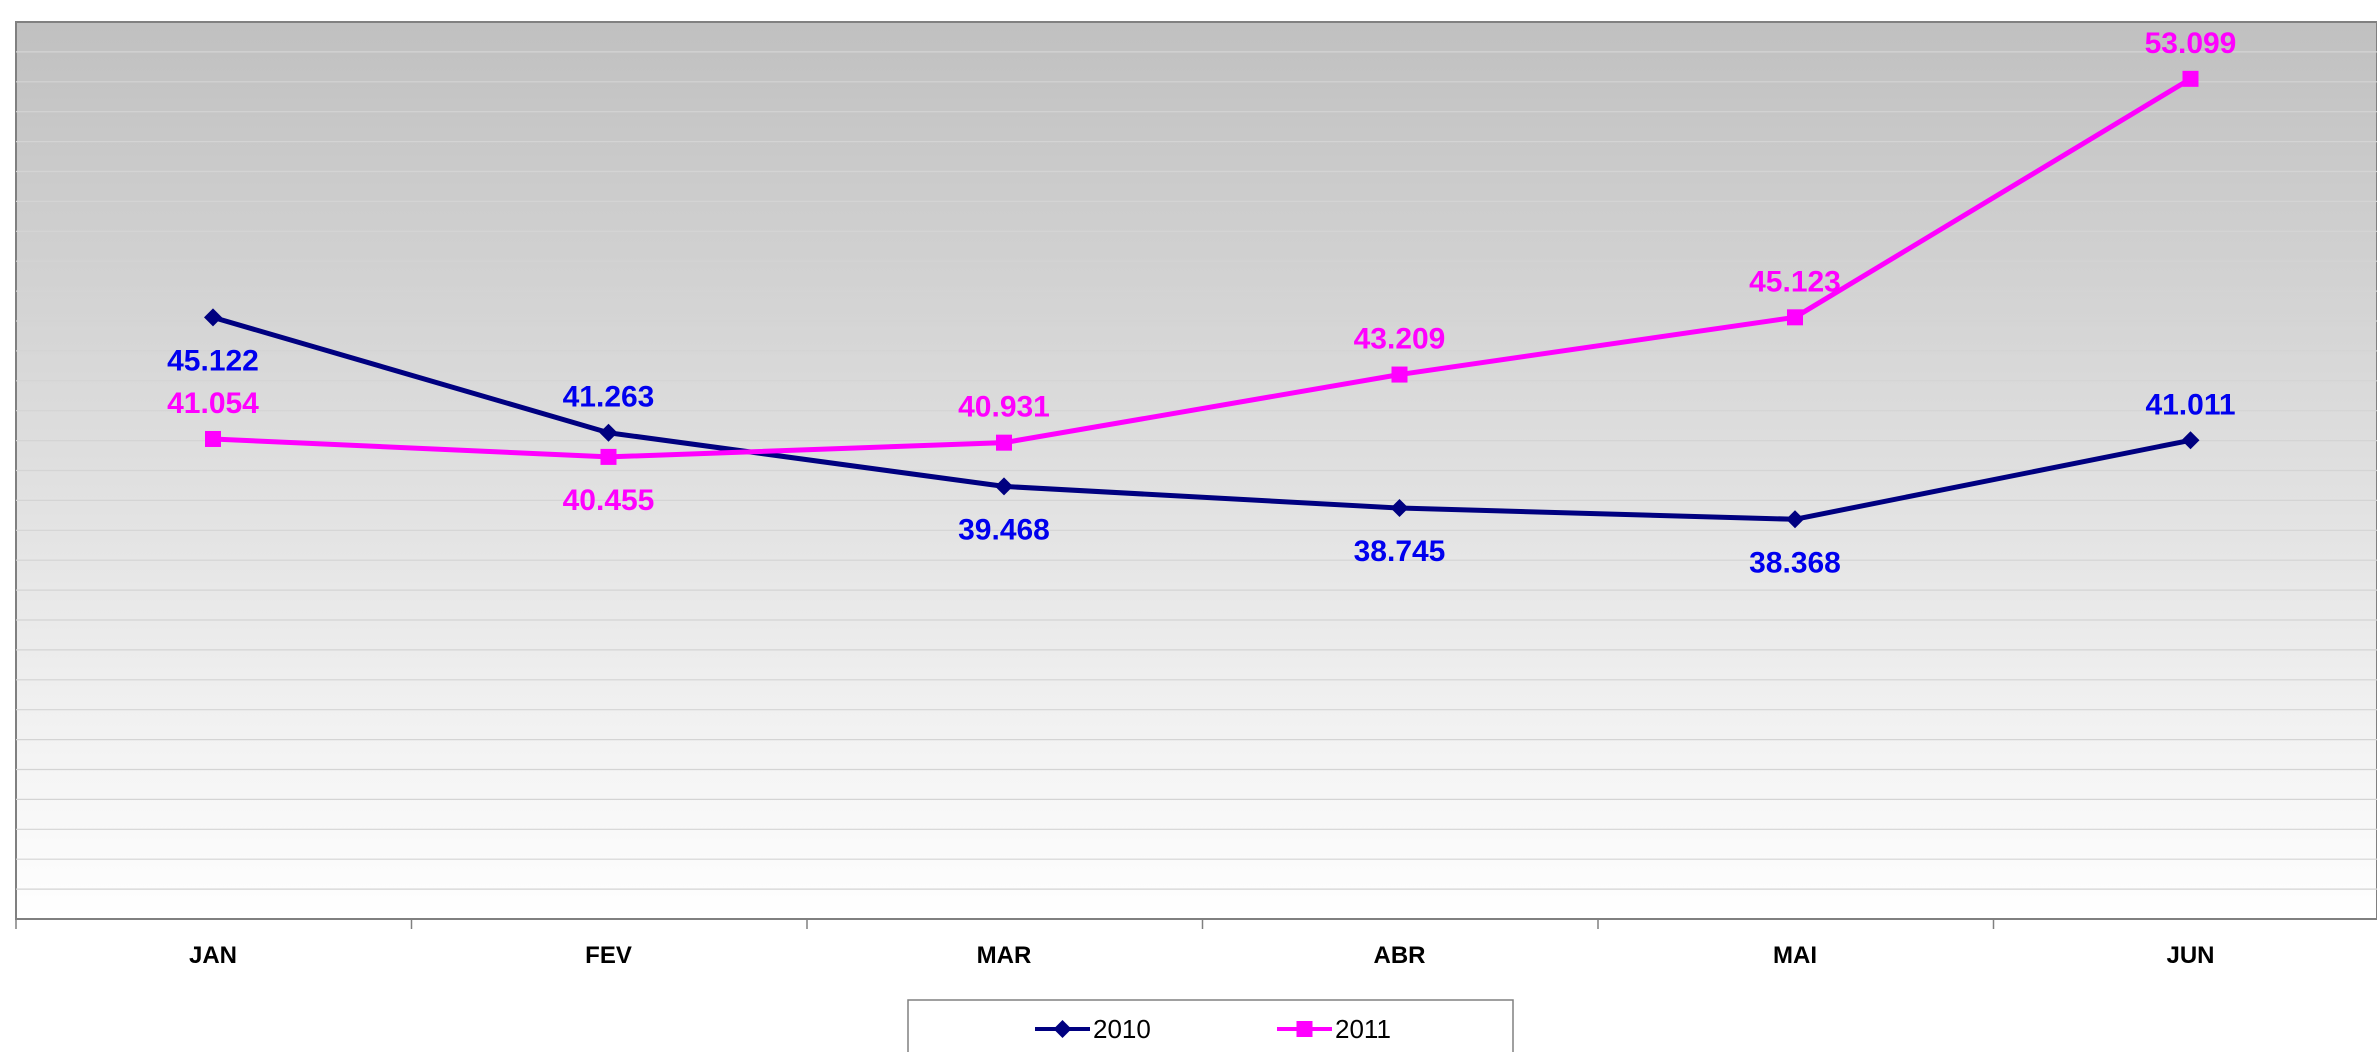  I want to click on x-tick-label: MAI, so click(1795, 955).